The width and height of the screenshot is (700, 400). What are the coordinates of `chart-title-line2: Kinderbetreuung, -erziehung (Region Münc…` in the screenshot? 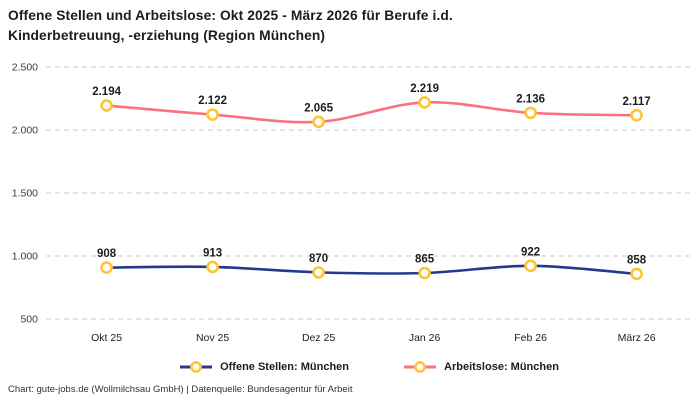 It's located at (167, 35).